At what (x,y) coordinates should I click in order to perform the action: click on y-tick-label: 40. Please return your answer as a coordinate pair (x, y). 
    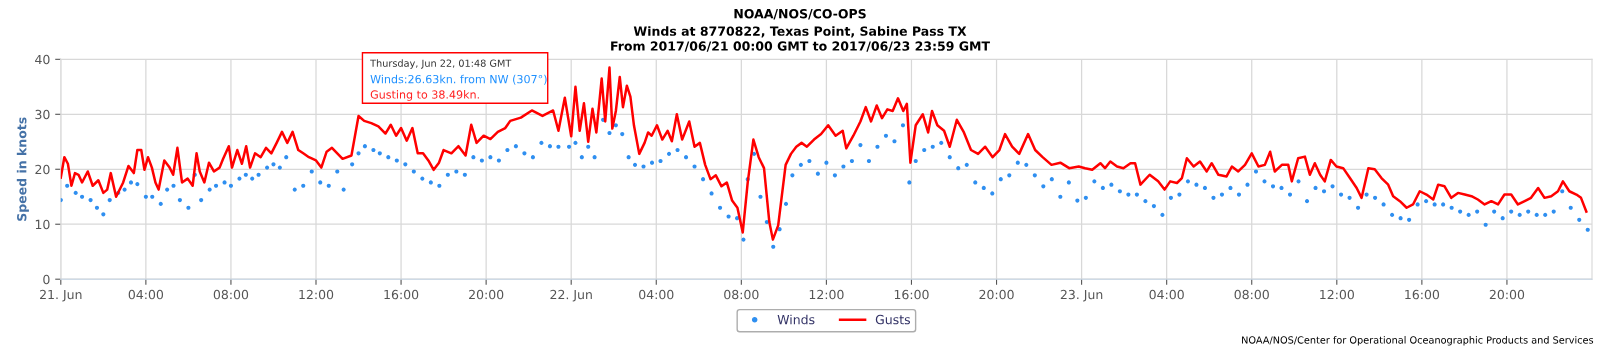
    Looking at the image, I should click on (42, 59).